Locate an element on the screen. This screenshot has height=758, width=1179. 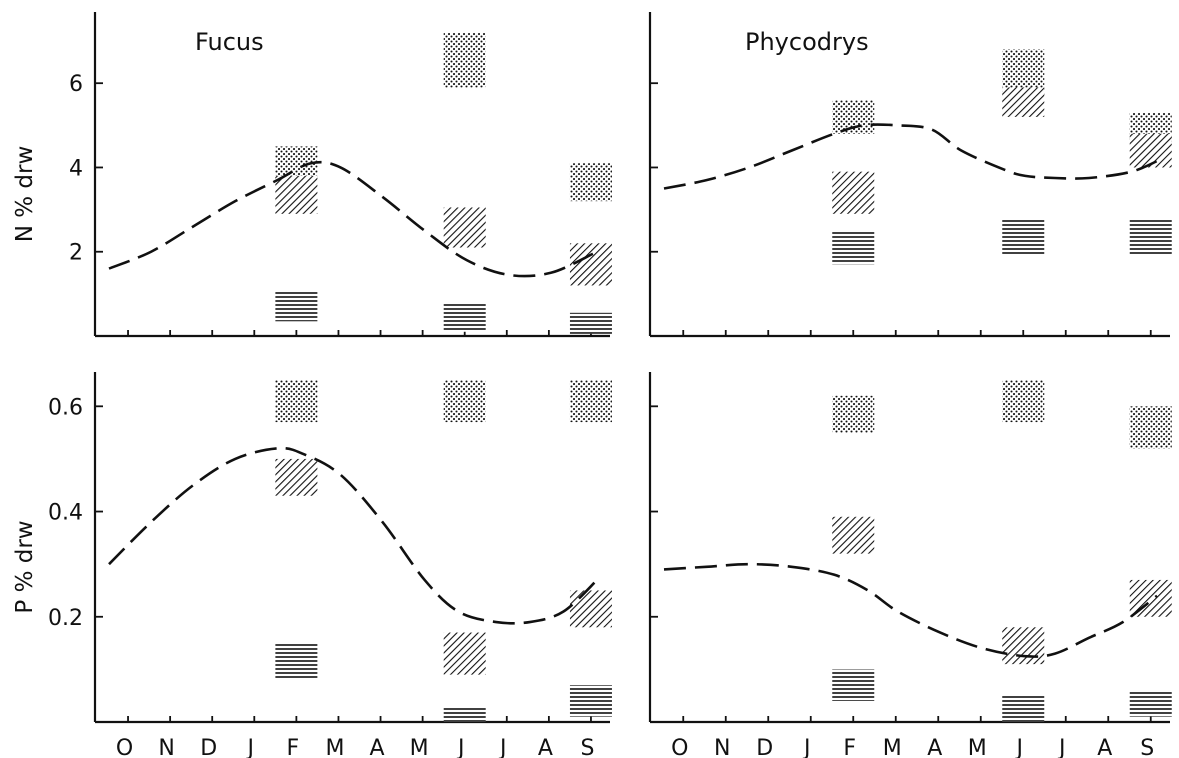
y-tick-label: 0.6 is located at coordinates (65, 407).